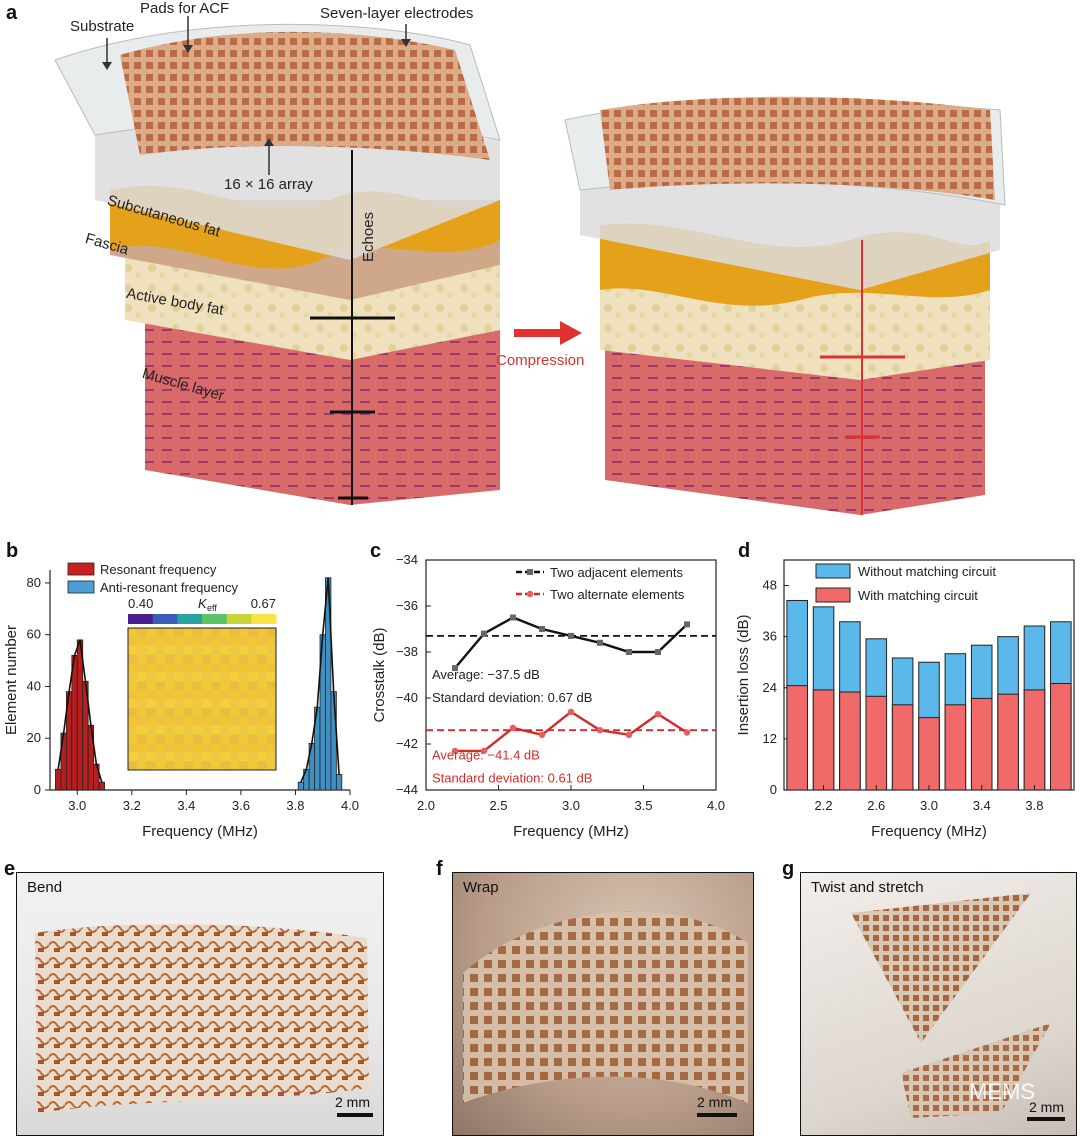  I want to click on electrodes-label: Seven-layer electrodes, so click(397, 13).